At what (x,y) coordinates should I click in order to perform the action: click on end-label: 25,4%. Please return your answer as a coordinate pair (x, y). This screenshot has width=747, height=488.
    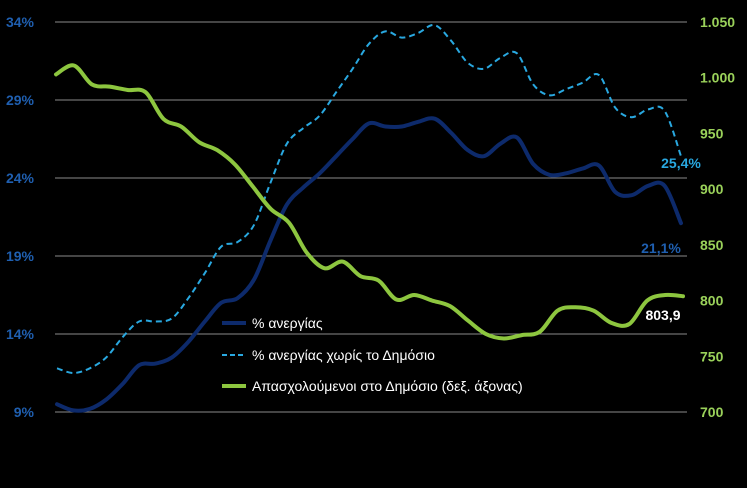
    Looking at the image, I should click on (681, 163).